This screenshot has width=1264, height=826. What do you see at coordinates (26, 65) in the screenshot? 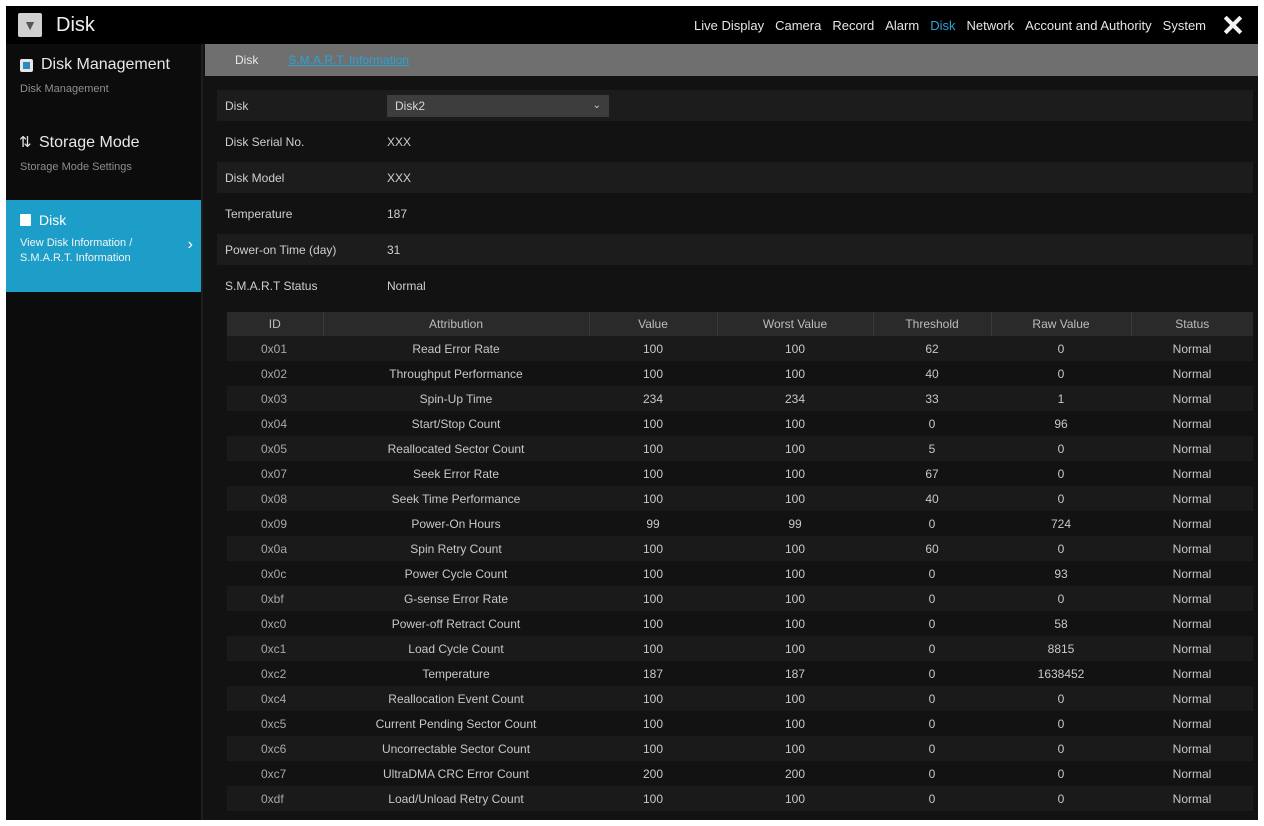
I see `disk-management-icon` at bounding box center [26, 65].